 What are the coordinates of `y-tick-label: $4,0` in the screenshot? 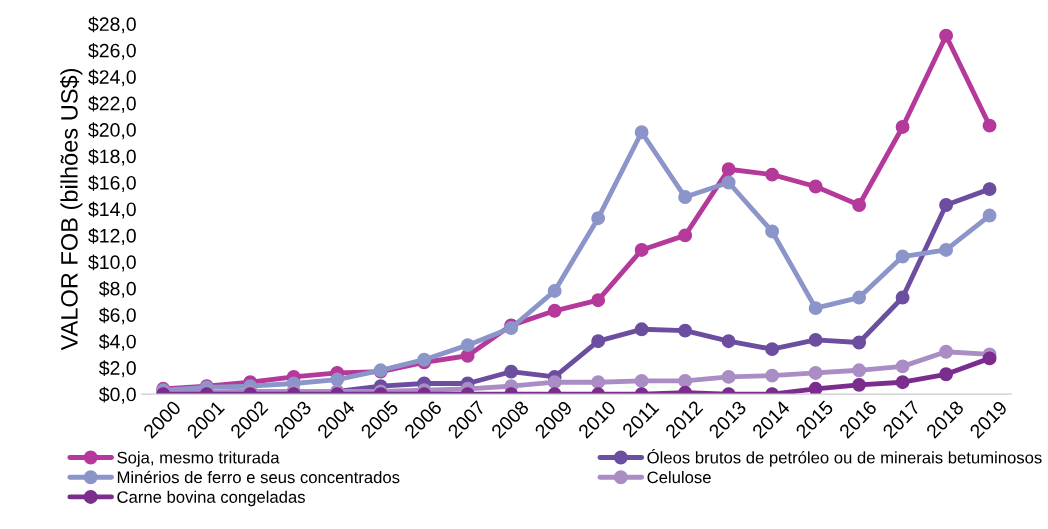 It's located at (117, 342).